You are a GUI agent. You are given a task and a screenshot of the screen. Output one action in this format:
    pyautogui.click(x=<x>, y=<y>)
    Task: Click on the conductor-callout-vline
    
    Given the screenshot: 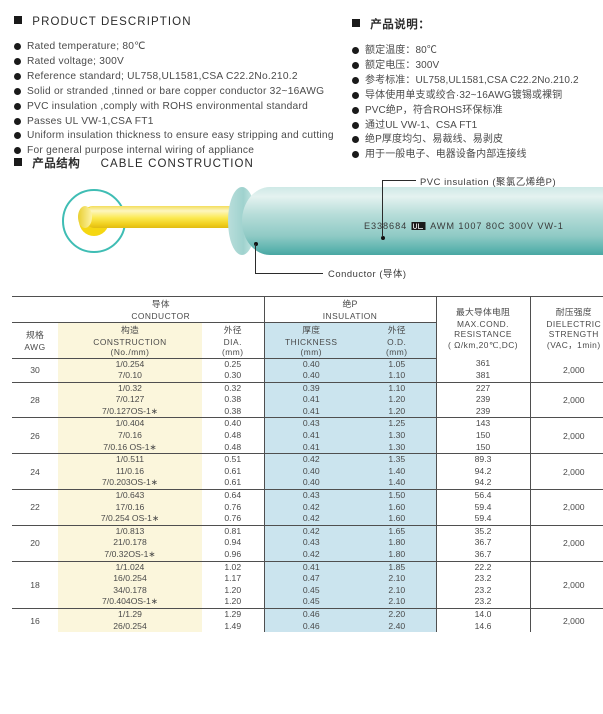 What is the action you would take?
    pyautogui.click(x=255, y=258)
    